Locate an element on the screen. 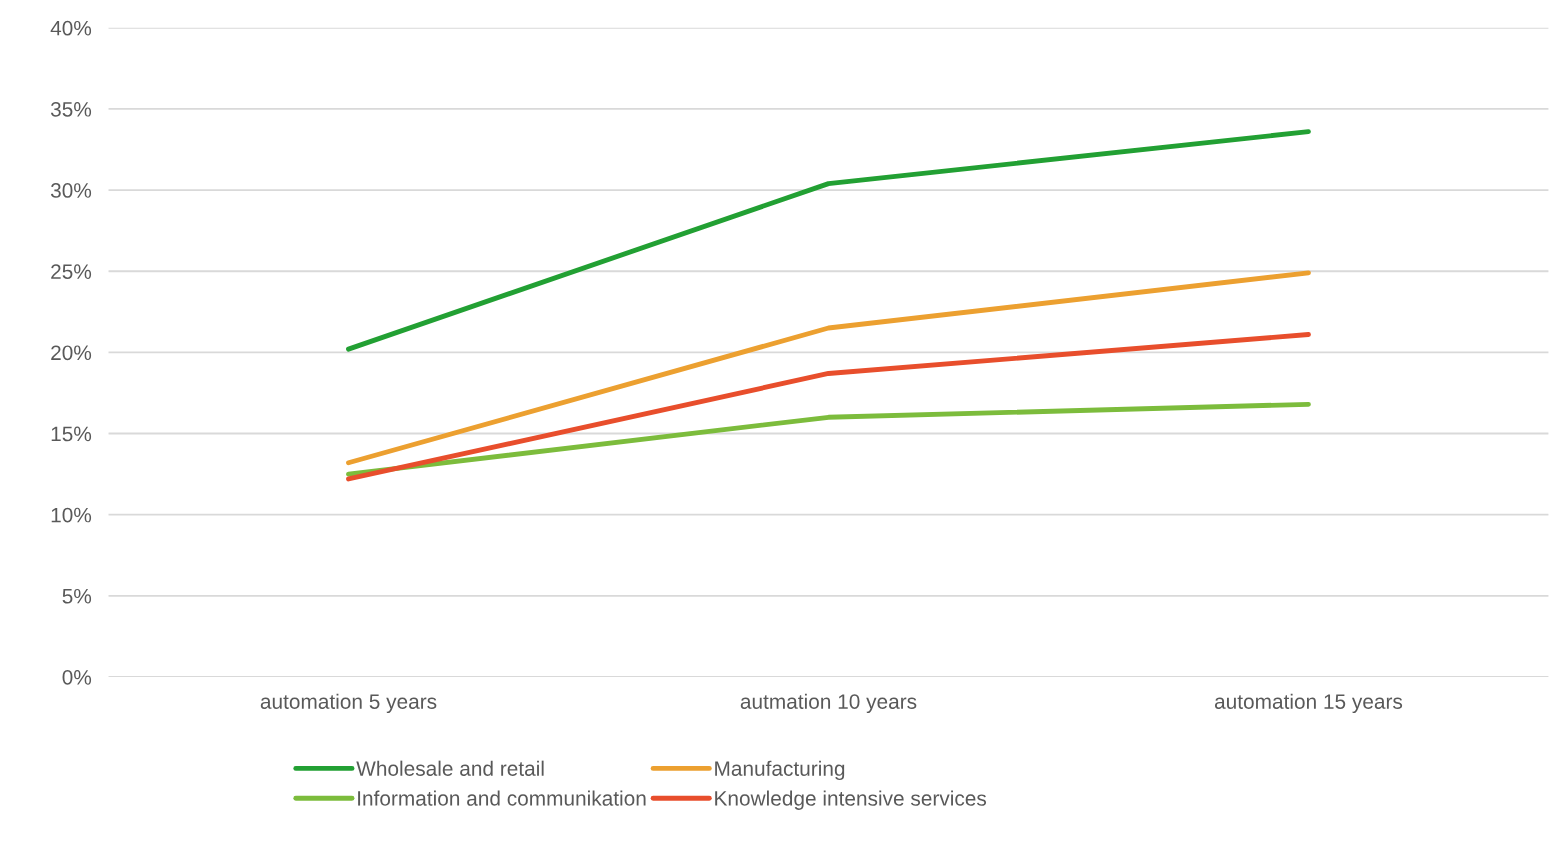 Image resolution: width=1550 pixels, height=842 pixels. y-tick-label: 5% is located at coordinates (77, 596).